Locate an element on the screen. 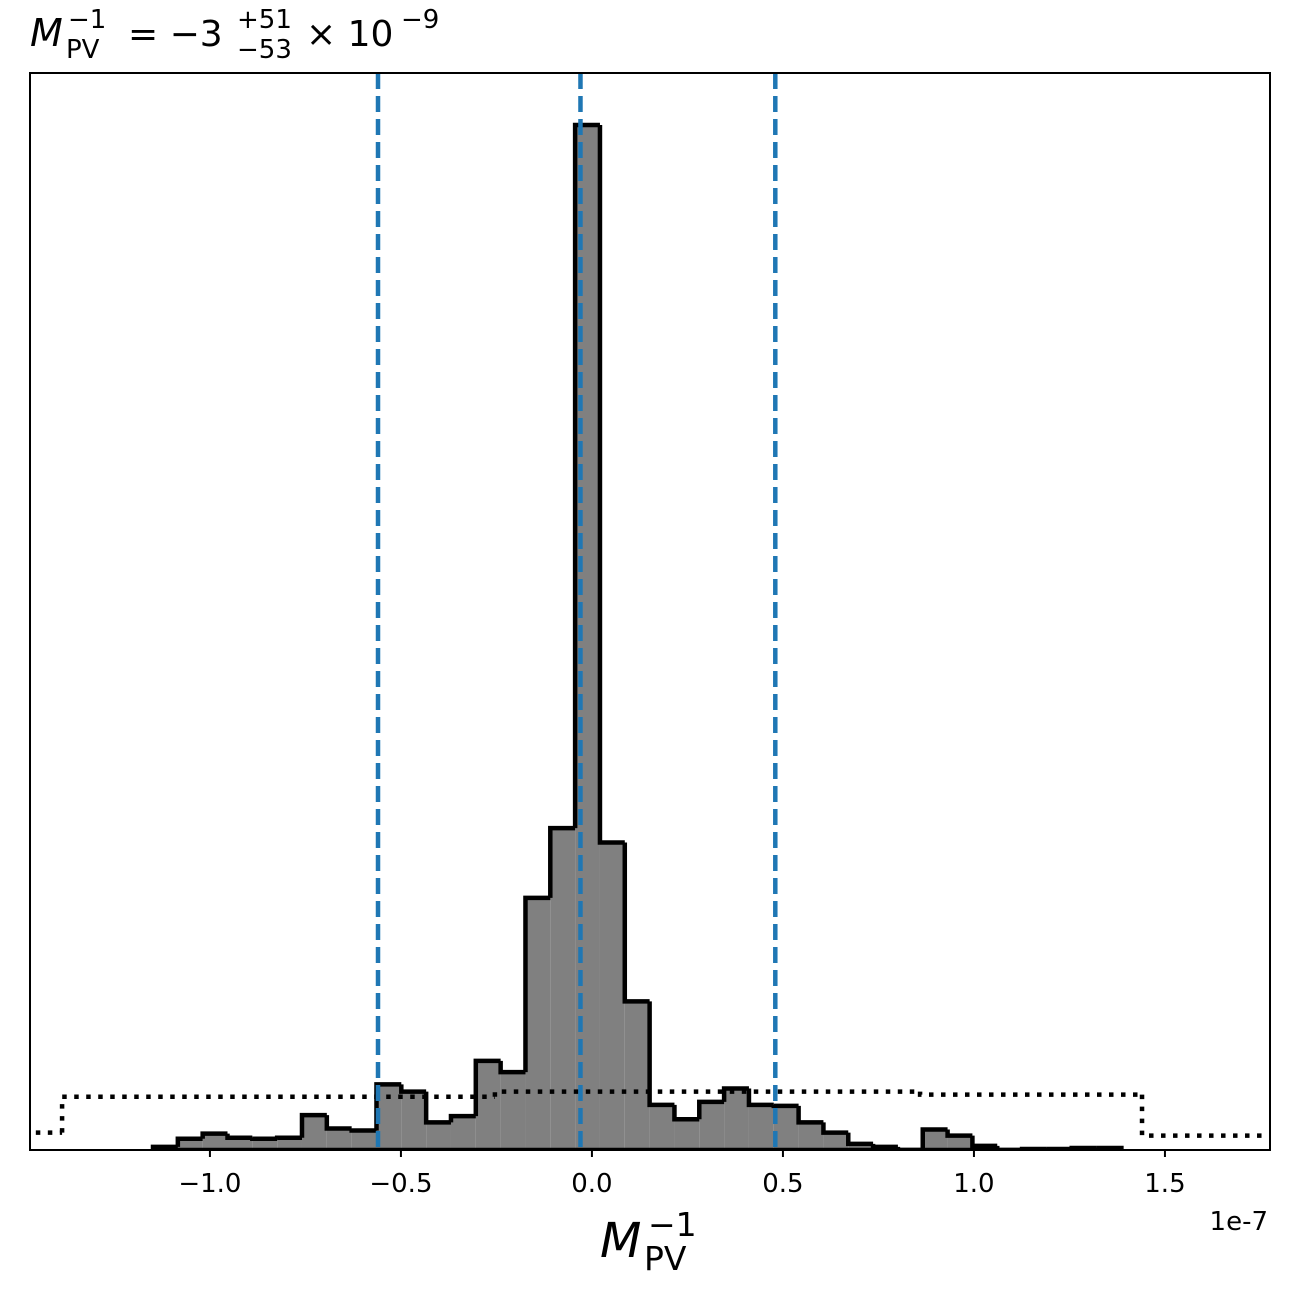 This screenshot has height=1297, width=1289. xlabel-superscript: −1 is located at coordinates (672, 1224).